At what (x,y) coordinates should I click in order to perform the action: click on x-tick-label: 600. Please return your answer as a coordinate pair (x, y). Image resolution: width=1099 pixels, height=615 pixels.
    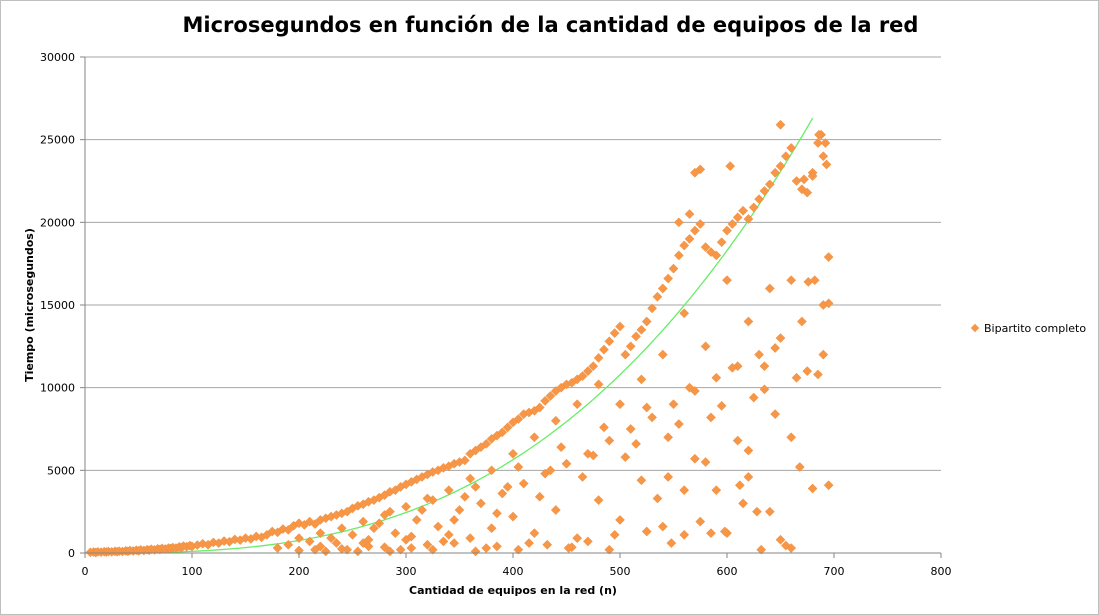
    Looking at the image, I should click on (727, 571).